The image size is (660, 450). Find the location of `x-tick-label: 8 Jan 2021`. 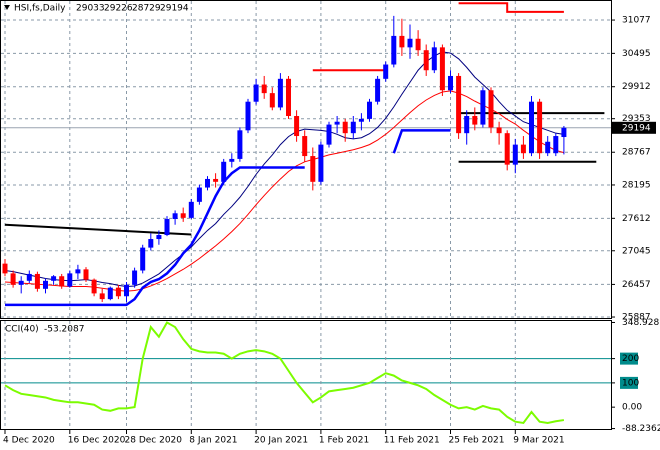

x-tick-label: 8 Jan 2021 is located at coordinates (213, 441).